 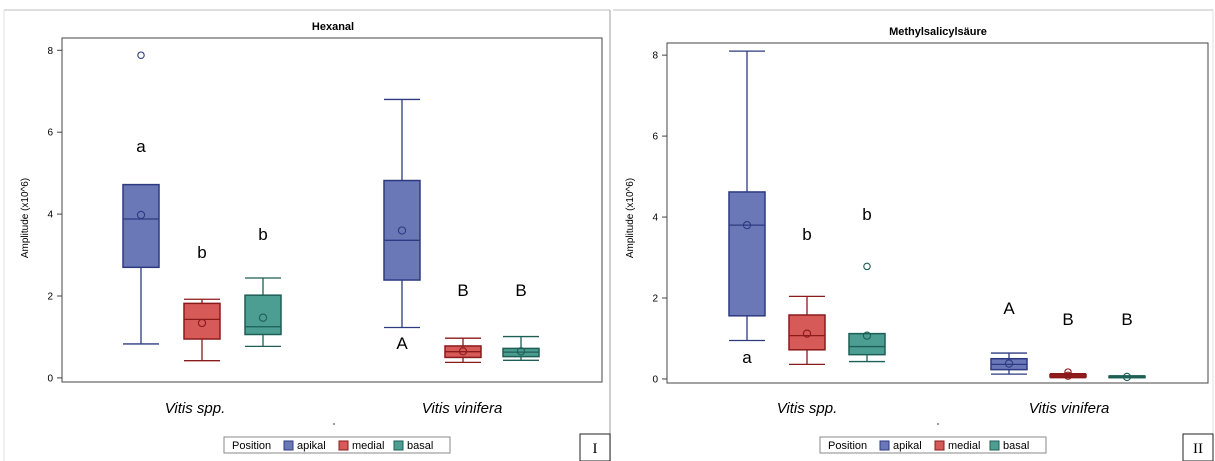 I want to click on panel-label: II, so click(x=1198, y=449).